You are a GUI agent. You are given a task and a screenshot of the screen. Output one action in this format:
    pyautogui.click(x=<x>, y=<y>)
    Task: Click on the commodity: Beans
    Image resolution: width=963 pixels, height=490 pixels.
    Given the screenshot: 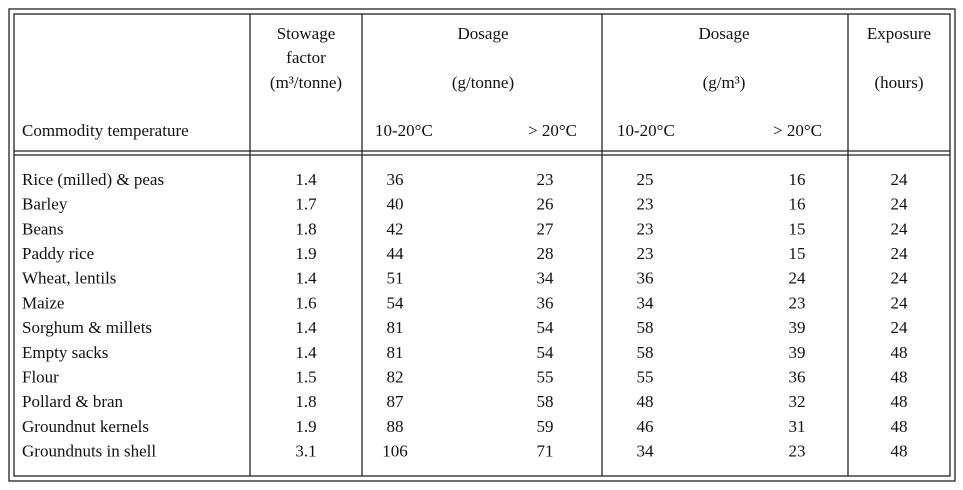 What is the action you would take?
    pyautogui.click(x=43, y=228)
    